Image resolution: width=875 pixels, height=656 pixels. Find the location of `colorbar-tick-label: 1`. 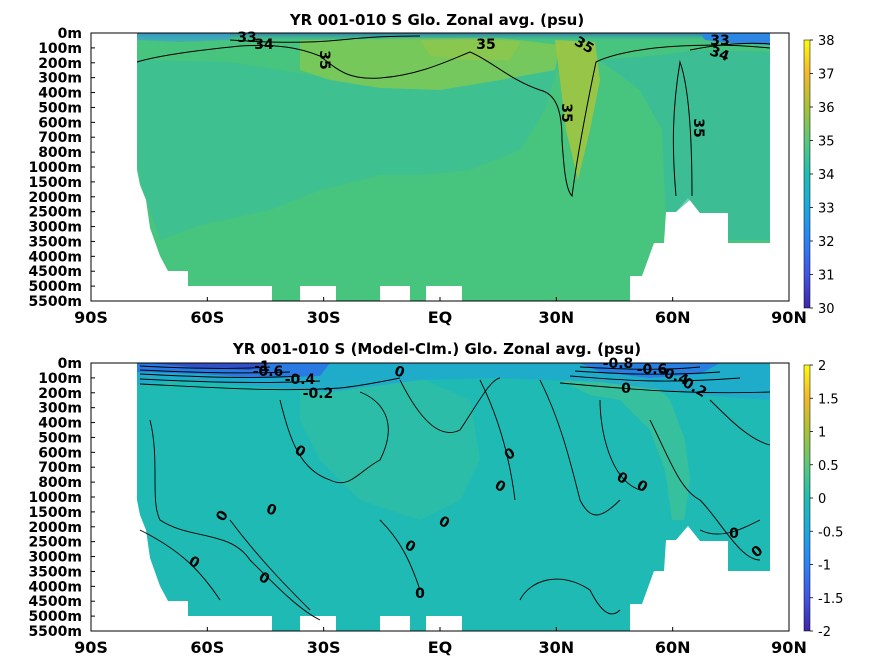

colorbar-tick-label: 1 is located at coordinates (822, 433).